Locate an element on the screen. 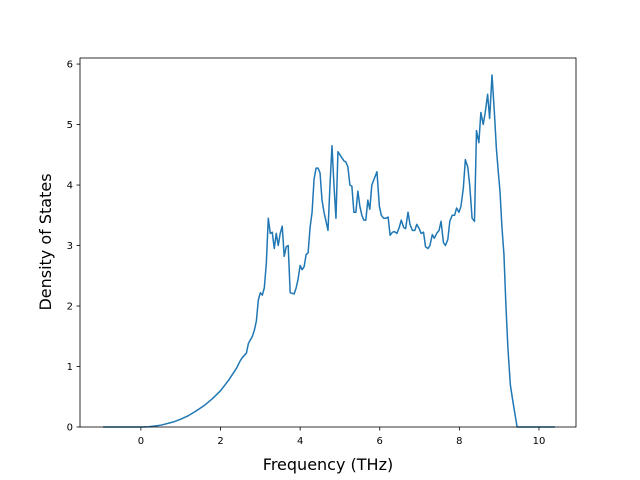  y-tick-label: 1 is located at coordinates (70, 367).